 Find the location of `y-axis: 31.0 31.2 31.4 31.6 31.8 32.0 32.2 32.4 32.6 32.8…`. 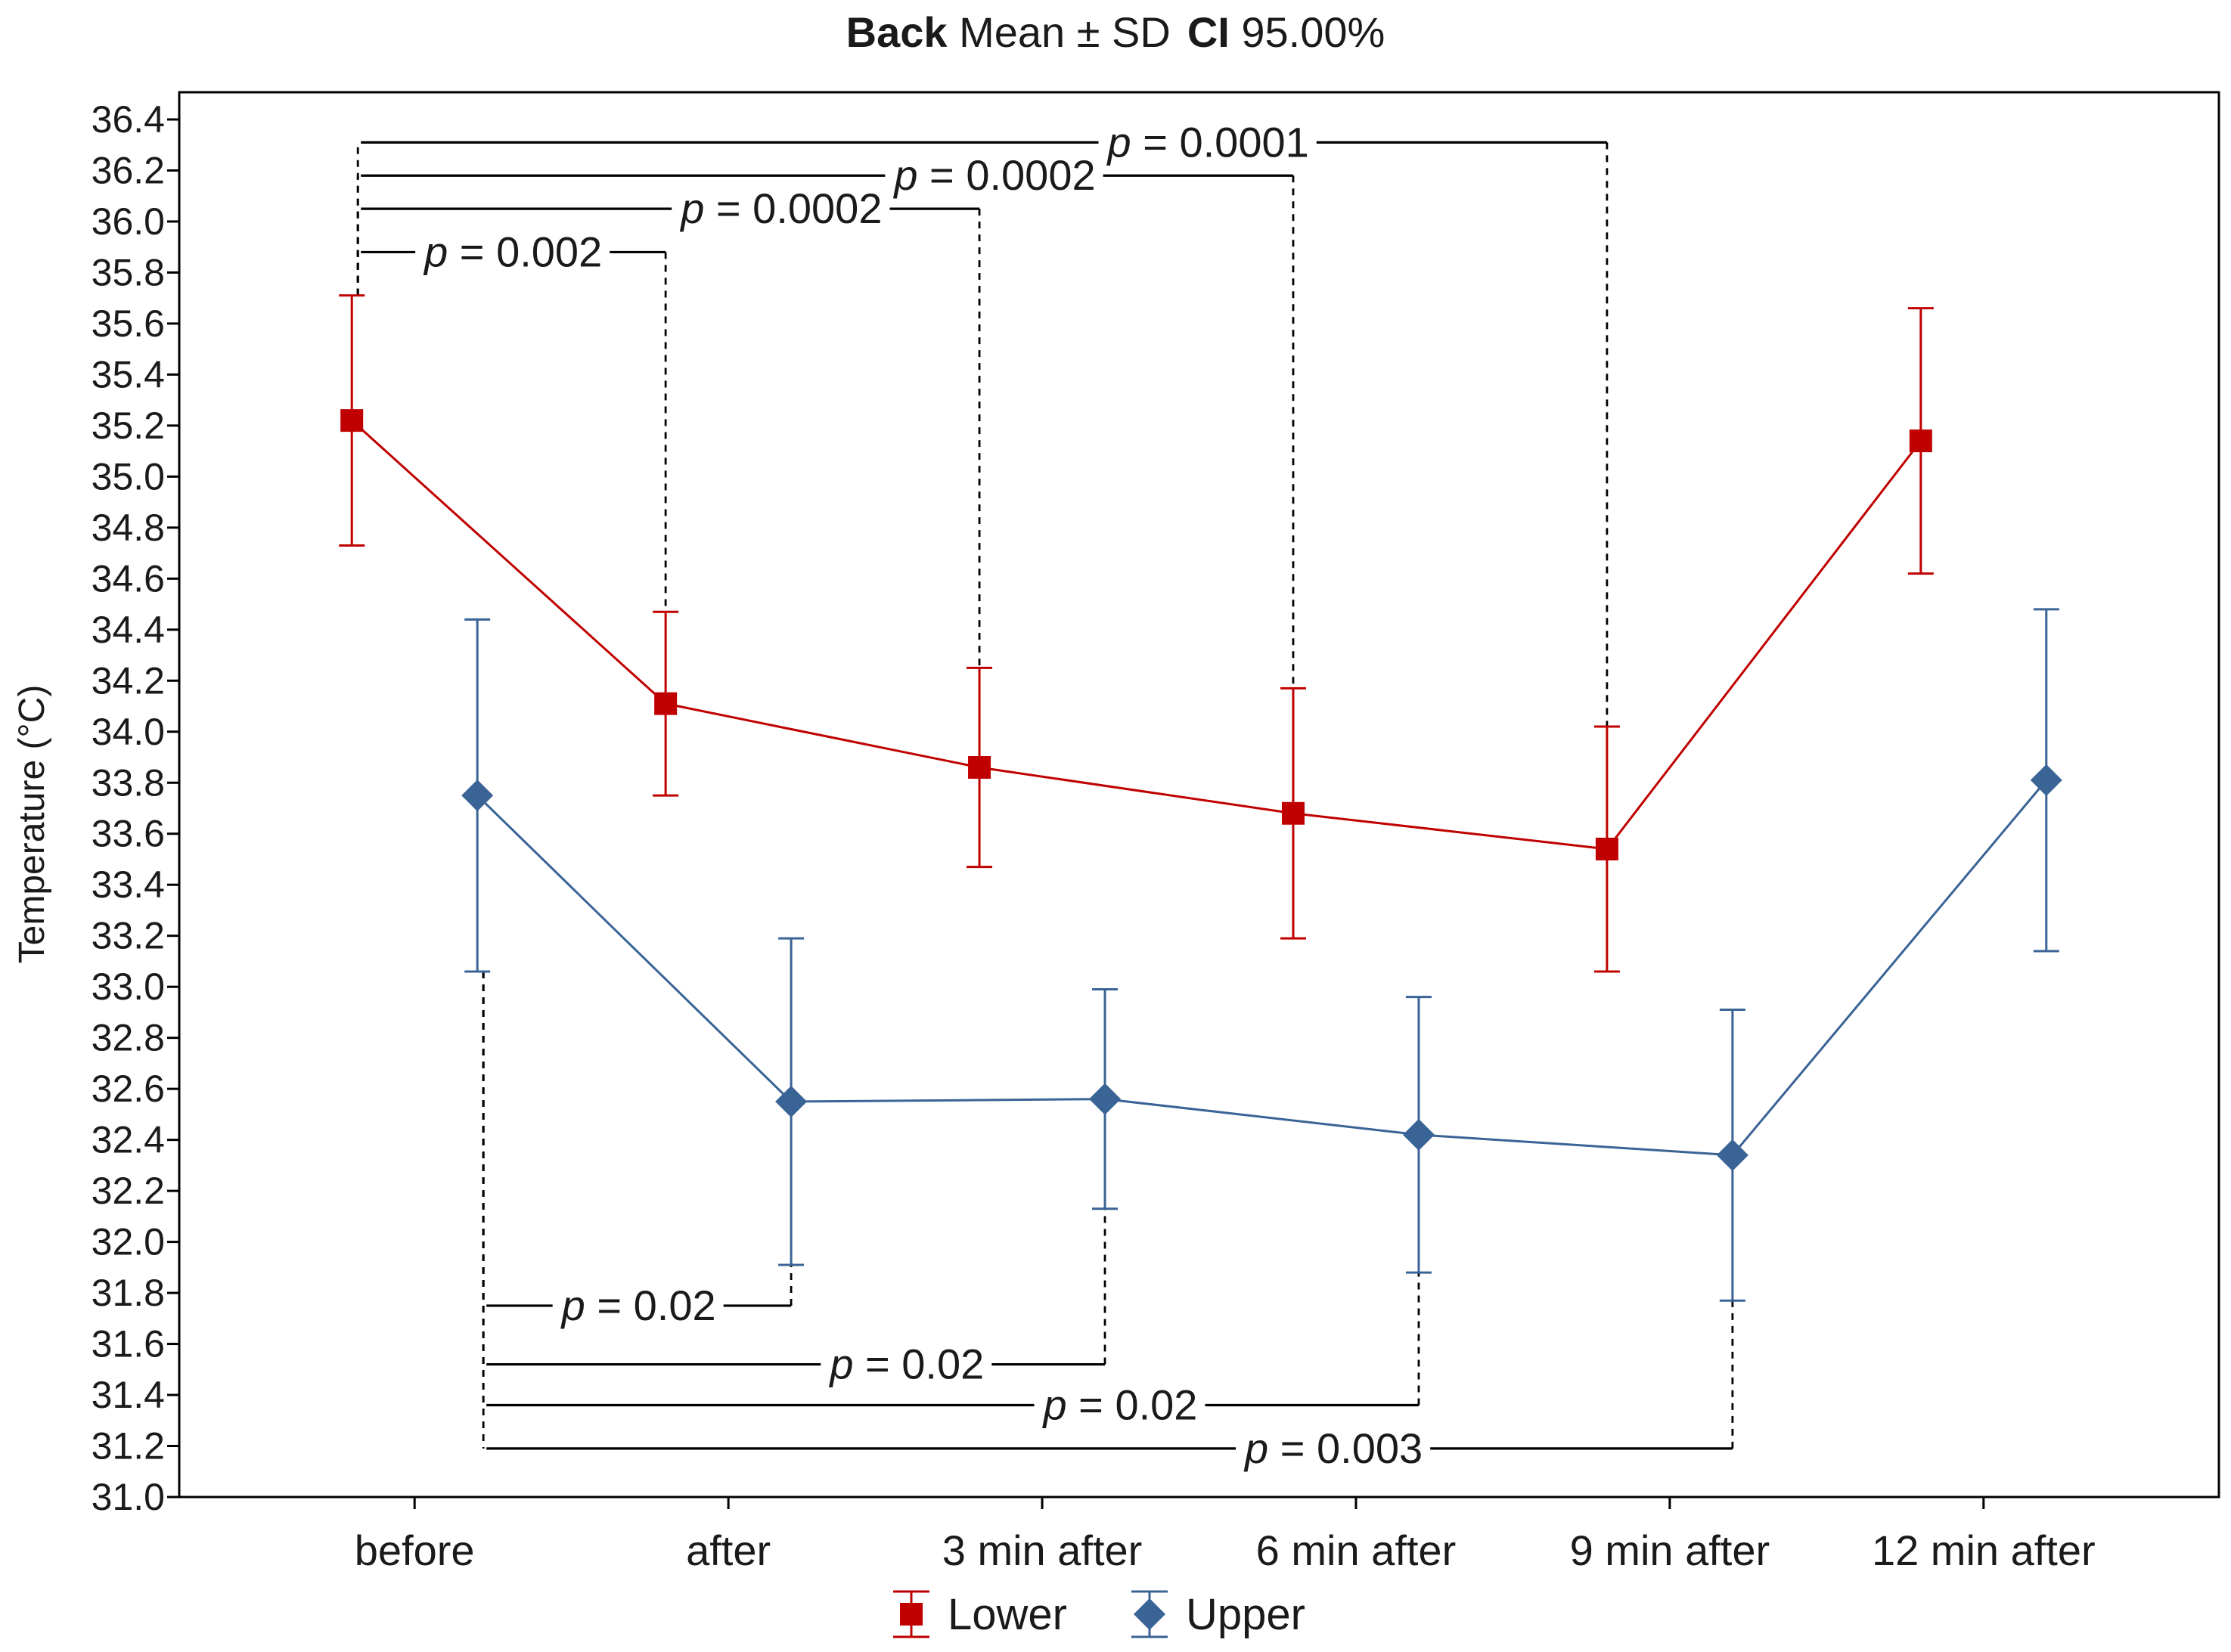

y-axis: 31.0 31.2 31.4 31.6 31.8 32.0 32.2 32.4 32.6 32.8… is located at coordinates (135, 808).